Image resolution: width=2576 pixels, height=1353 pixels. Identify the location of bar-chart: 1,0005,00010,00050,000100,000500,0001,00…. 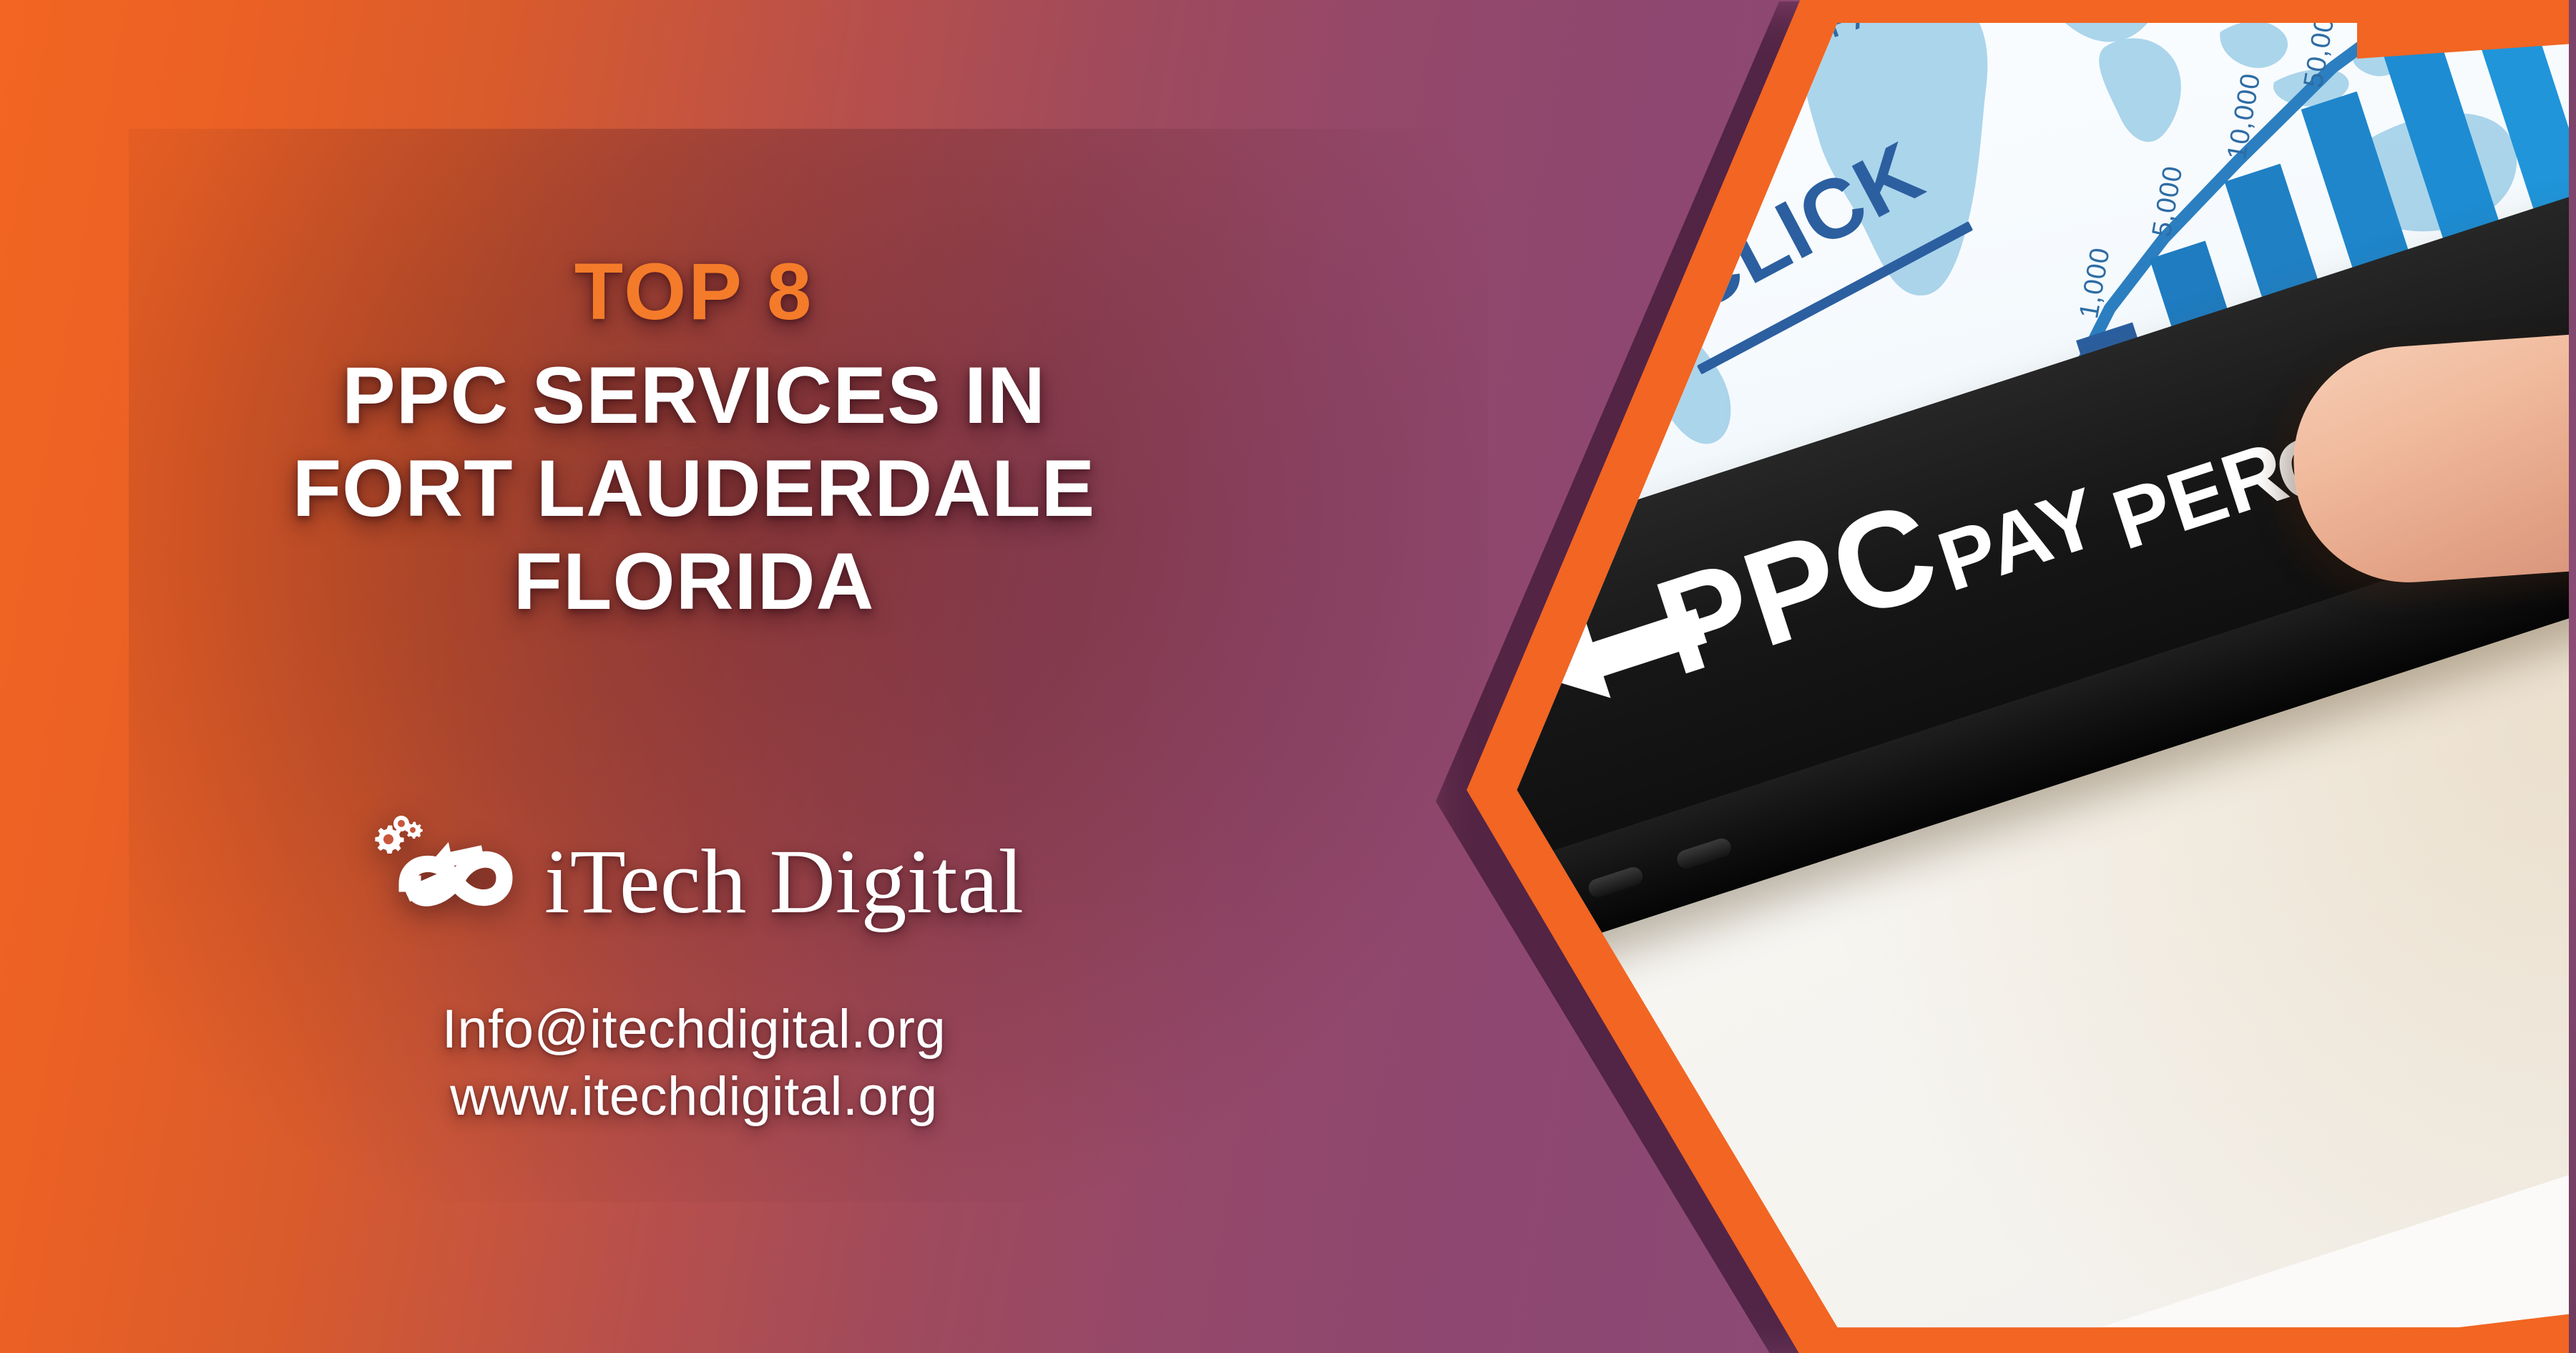
(2260, 247).